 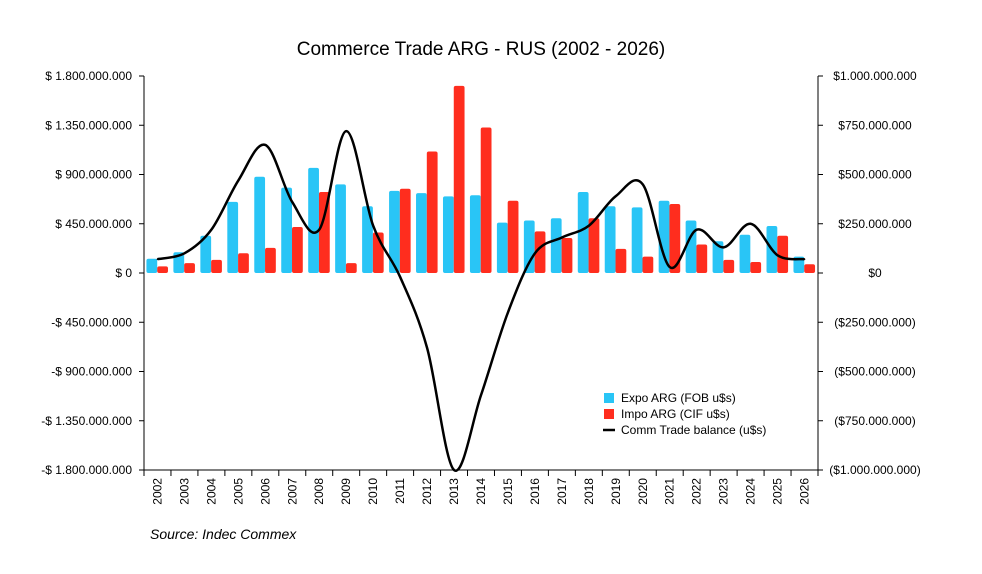 I want to click on x-tick-label-2016: 2016, so click(x=535, y=491).